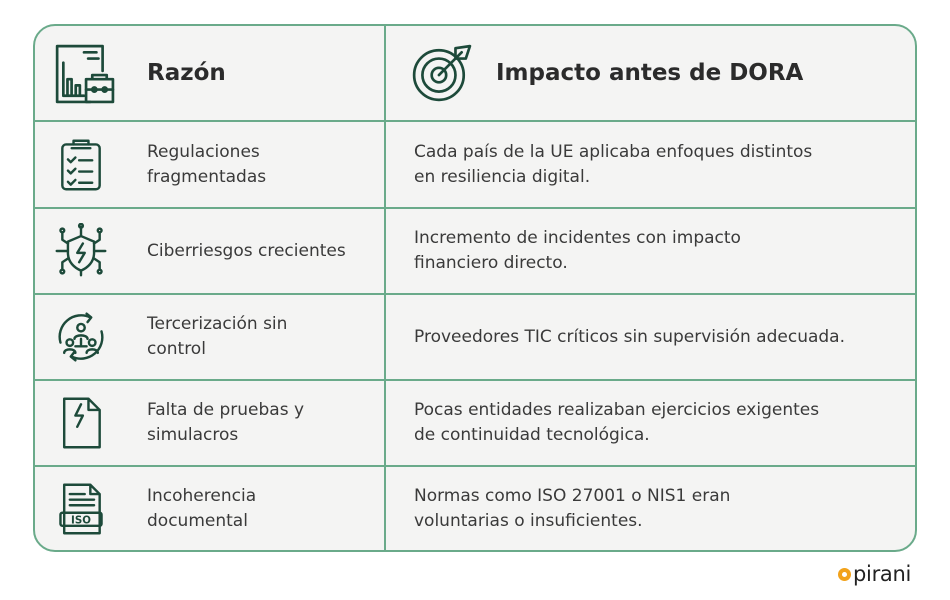  What do you see at coordinates (81, 164) in the screenshot?
I see `clipboard-checklist-icon` at bounding box center [81, 164].